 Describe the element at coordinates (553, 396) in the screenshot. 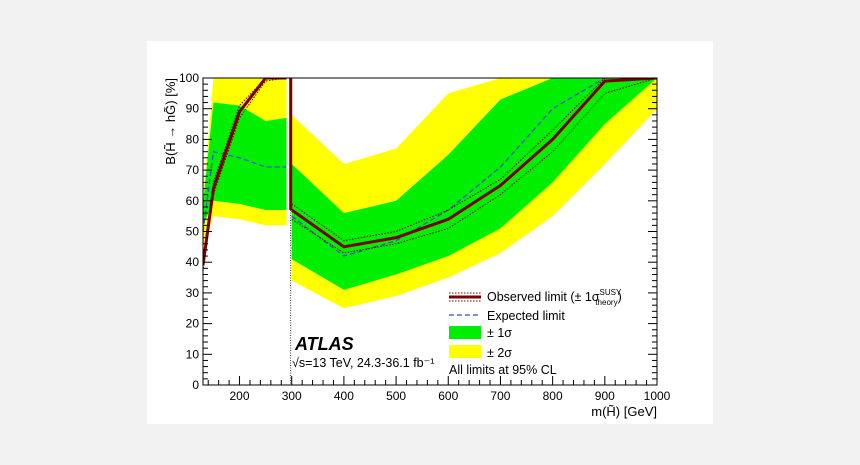

I see `x-tick-label-800: 800` at that location.